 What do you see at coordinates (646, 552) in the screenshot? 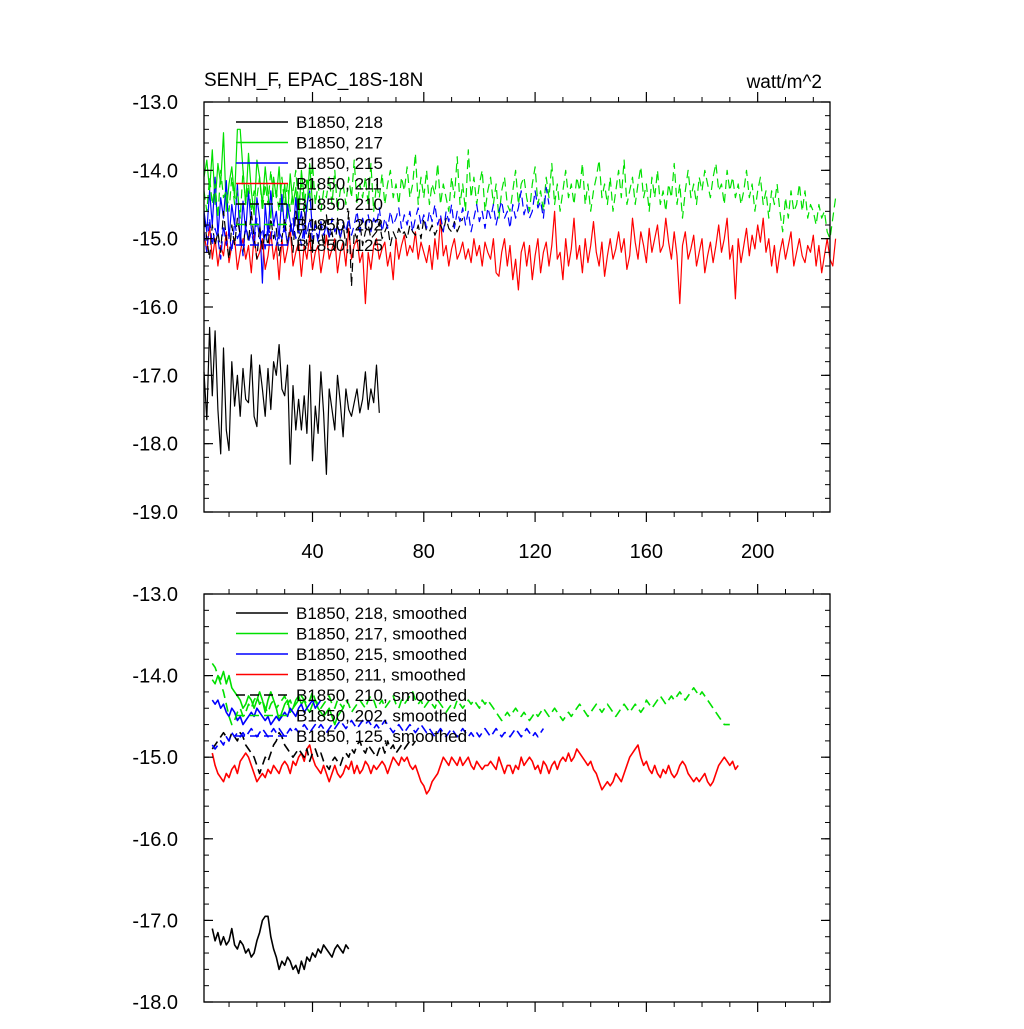
I see `x-tick-label: 160` at bounding box center [646, 552].